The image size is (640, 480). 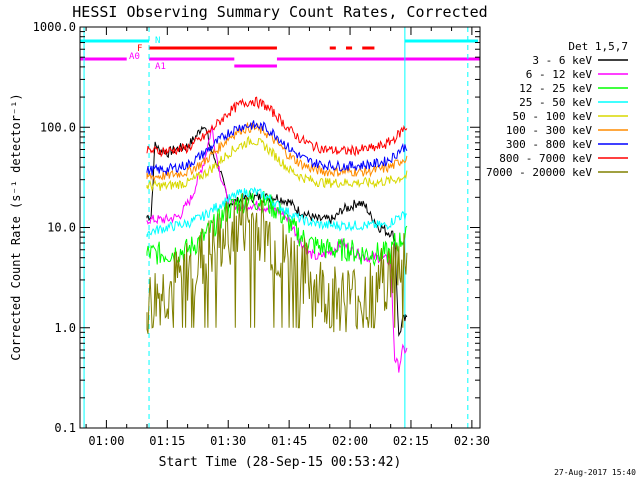 What do you see at coordinates (553, 116) in the screenshot?
I see `legend-label: 50 - 100 keV` at bounding box center [553, 116].